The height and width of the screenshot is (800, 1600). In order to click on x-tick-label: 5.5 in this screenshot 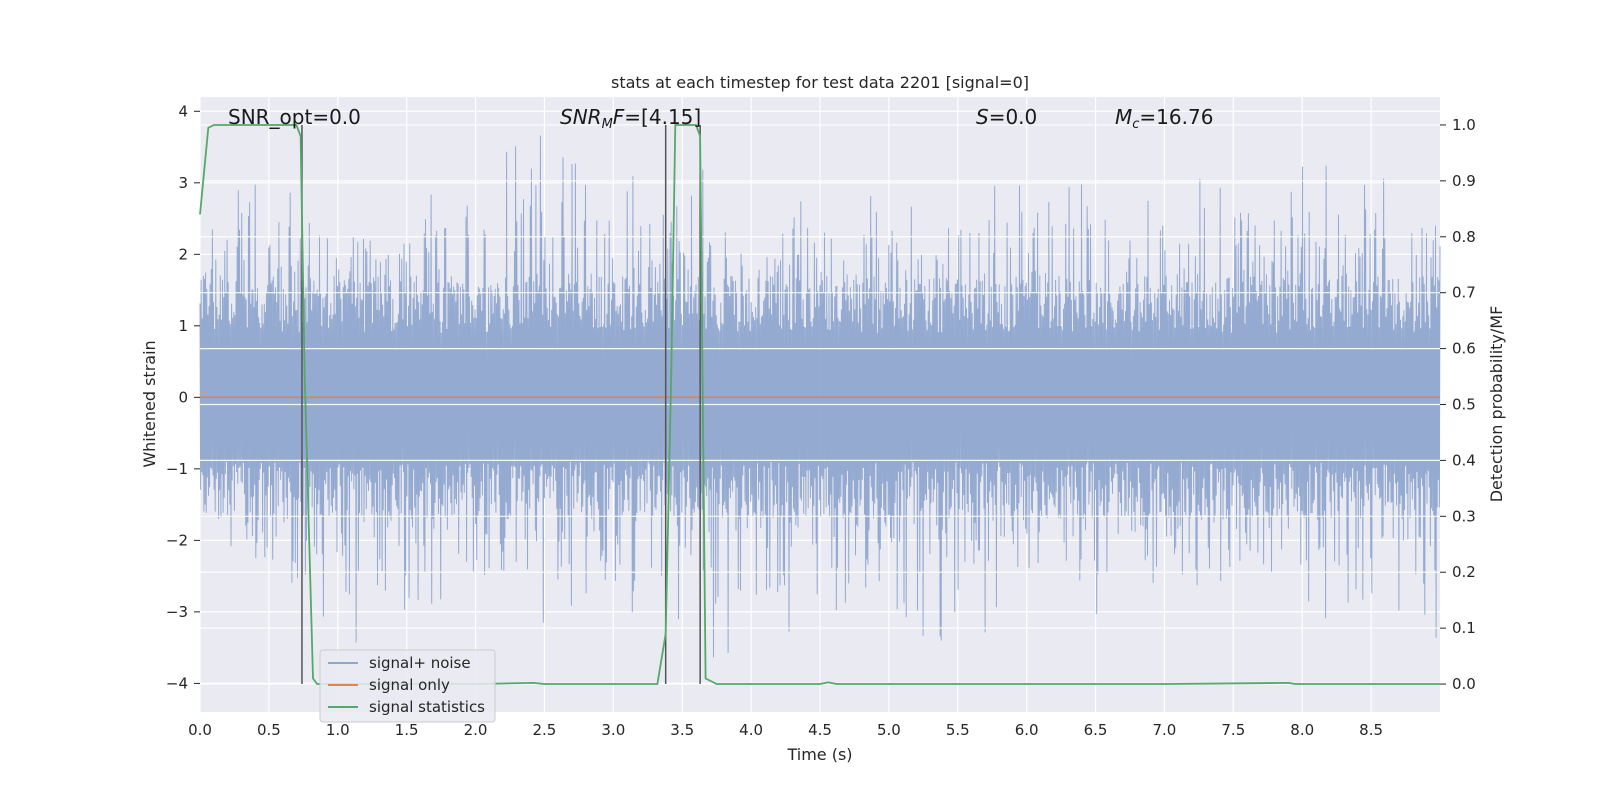, I will do `click(958, 730)`.